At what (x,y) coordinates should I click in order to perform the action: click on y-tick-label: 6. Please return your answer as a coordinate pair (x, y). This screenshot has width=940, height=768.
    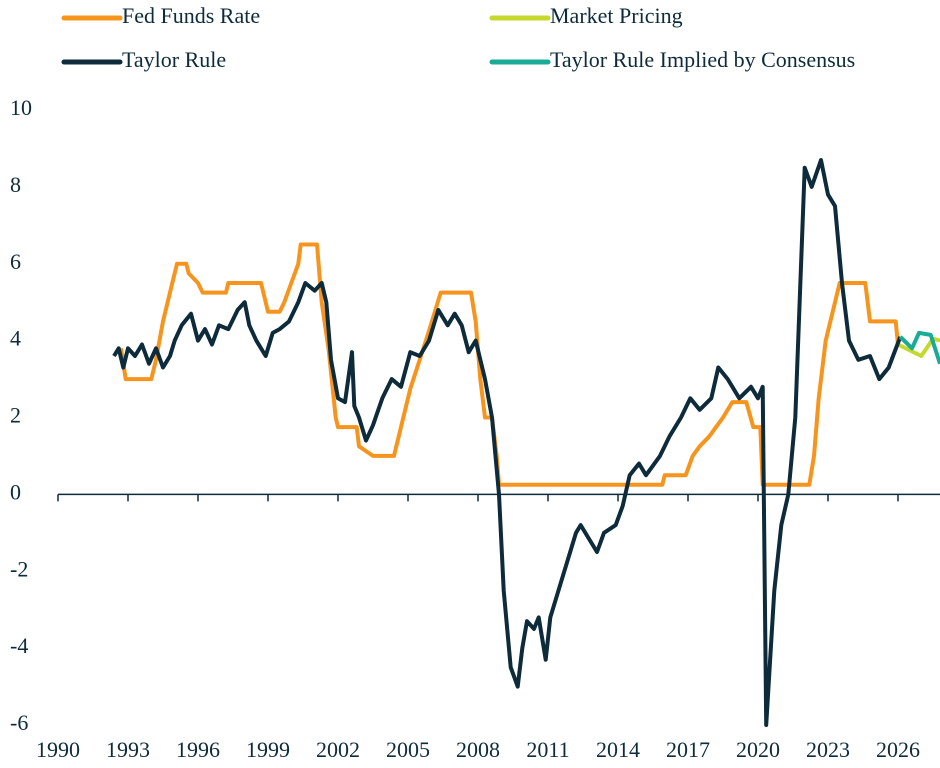
    Looking at the image, I should click on (15, 261).